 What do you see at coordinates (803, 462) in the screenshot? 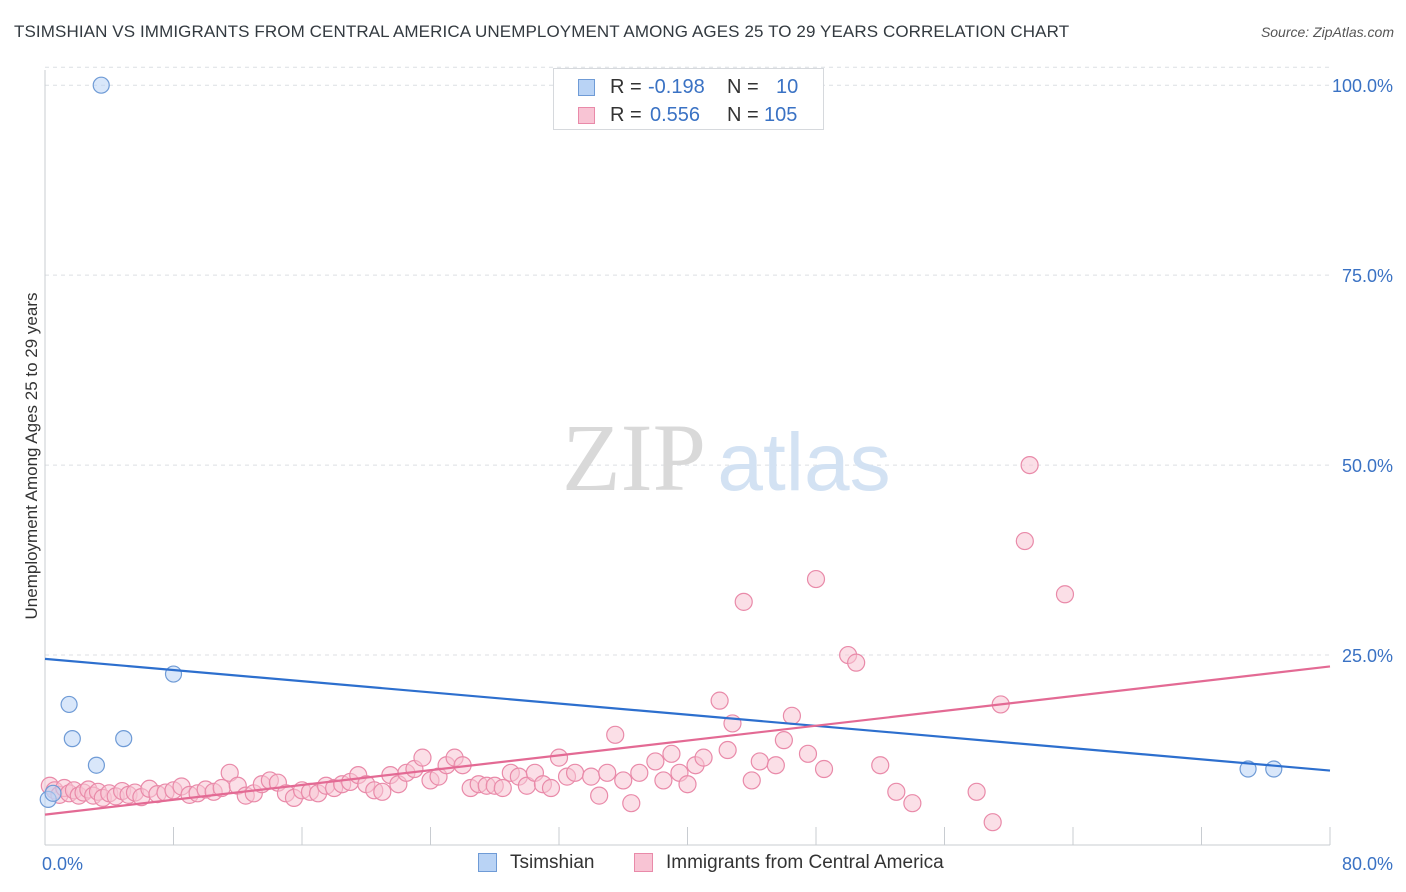
I see `watermark-atlas: atlas` at bounding box center [803, 462].